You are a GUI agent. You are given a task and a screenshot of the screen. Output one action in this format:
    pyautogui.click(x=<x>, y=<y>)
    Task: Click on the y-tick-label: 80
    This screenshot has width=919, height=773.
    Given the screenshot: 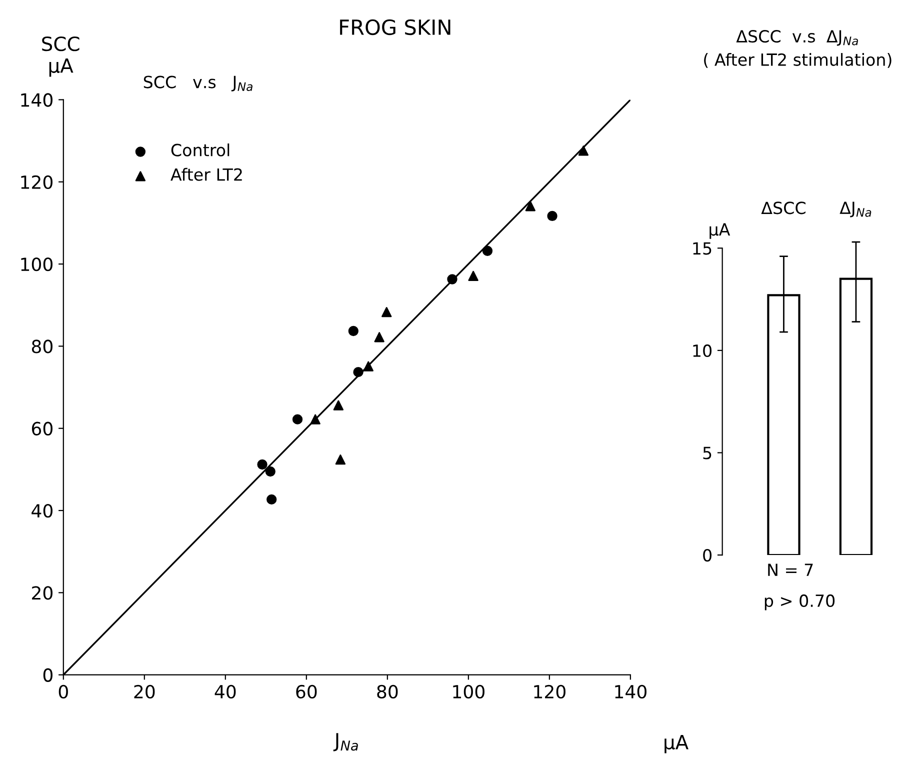 What is the action you would take?
    pyautogui.click(x=42, y=347)
    